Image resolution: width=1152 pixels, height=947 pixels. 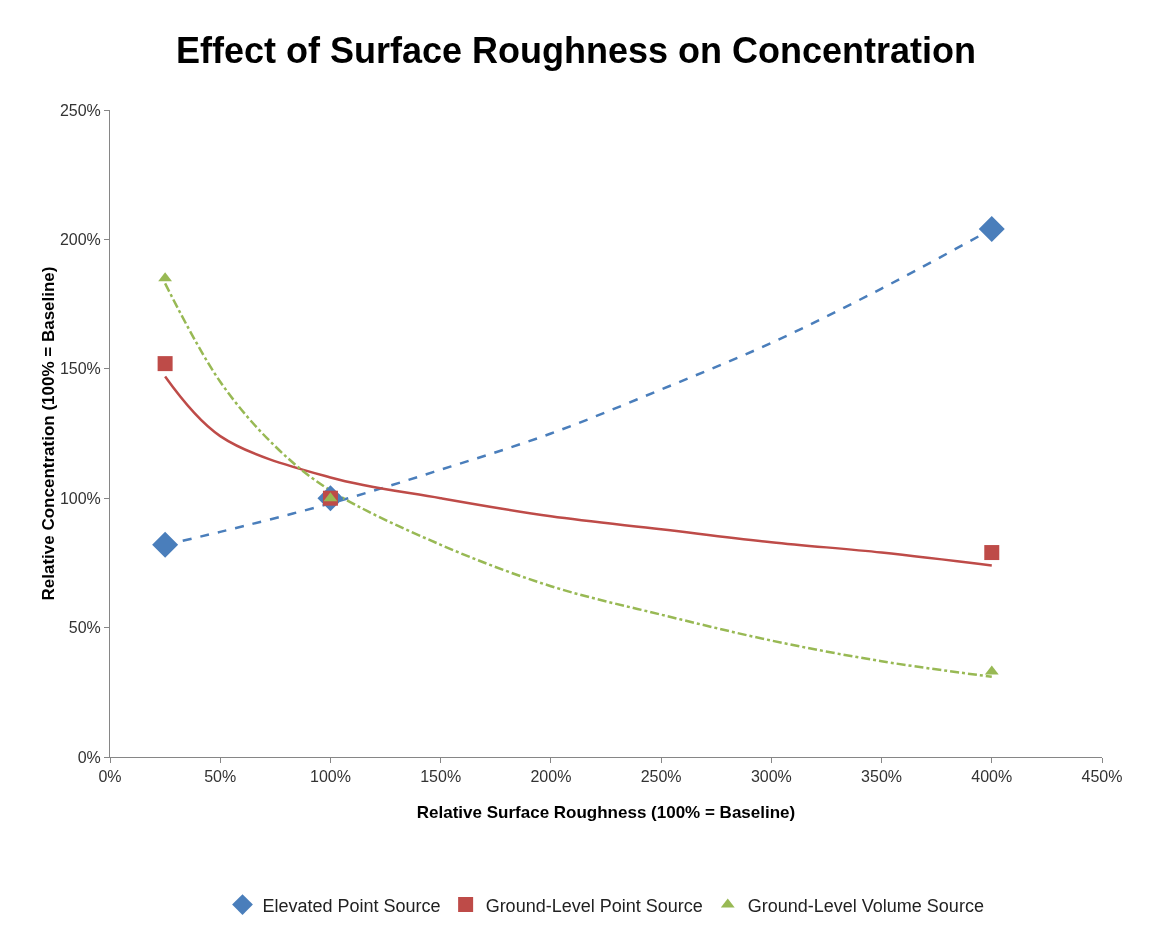 What do you see at coordinates (882, 777) in the screenshot?
I see `x-tick-label: 350%` at bounding box center [882, 777].